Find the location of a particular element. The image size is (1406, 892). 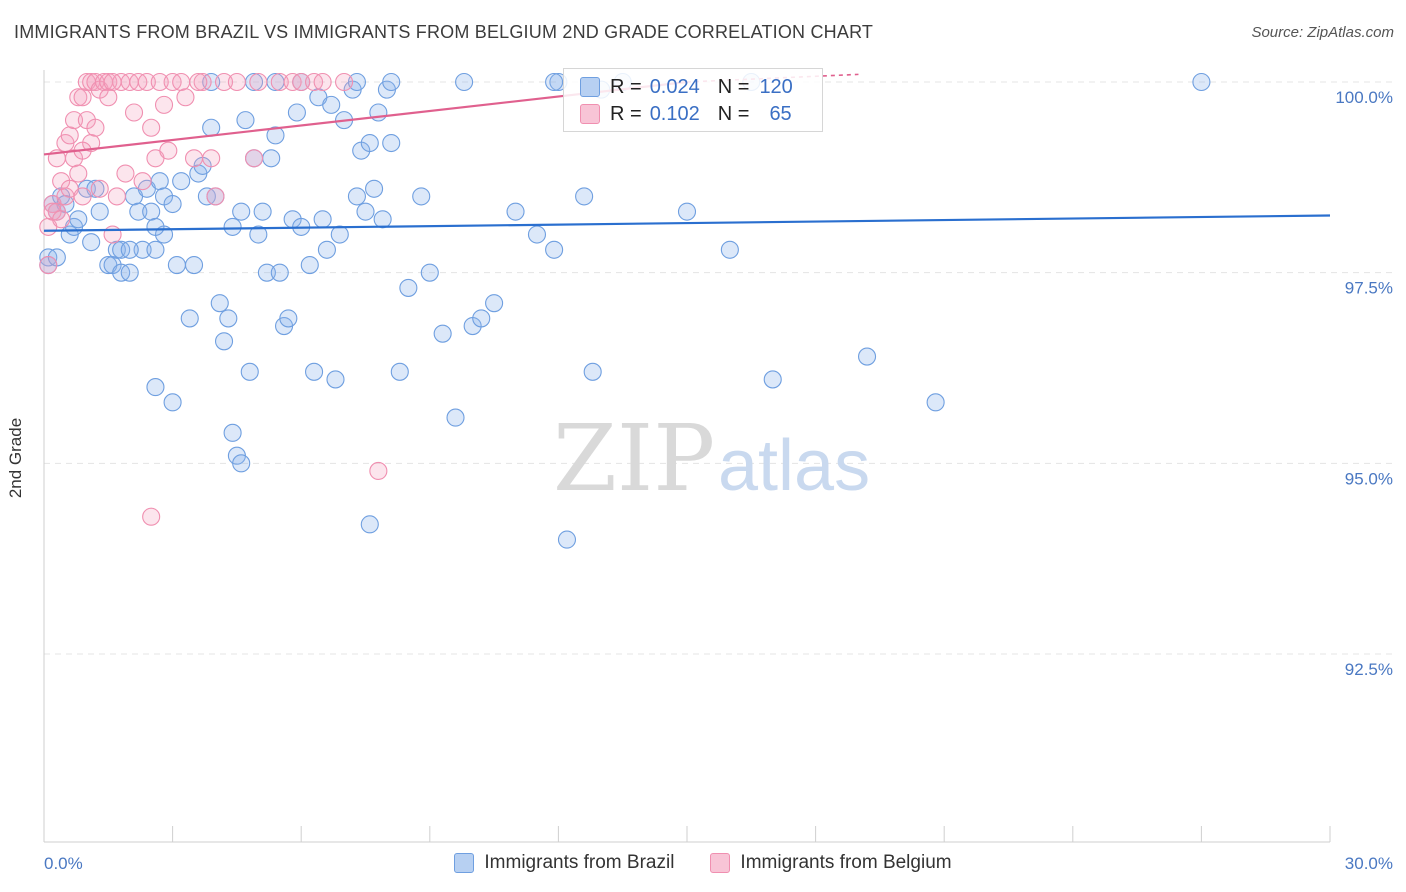

n-value-brazil: 120 is located at coordinates (776, 86).